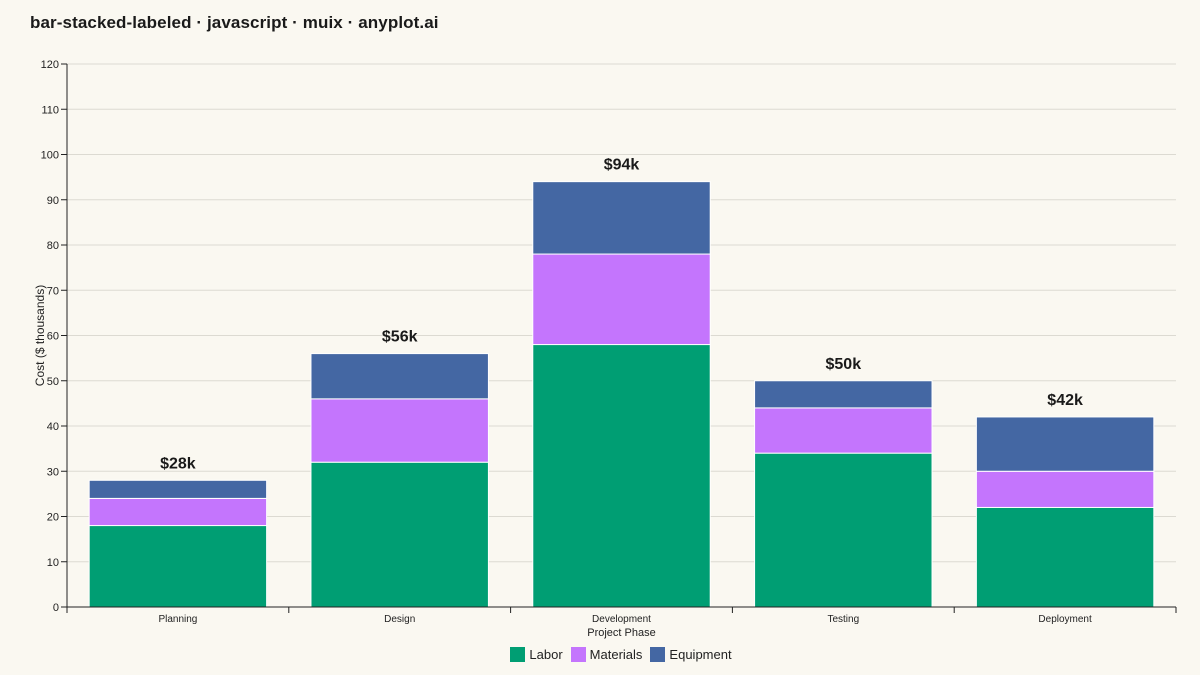 The image size is (1200, 675). Describe the element at coordinates (843, 430) in the screenshot. I see `bar-segment-materials-testing` at that location.